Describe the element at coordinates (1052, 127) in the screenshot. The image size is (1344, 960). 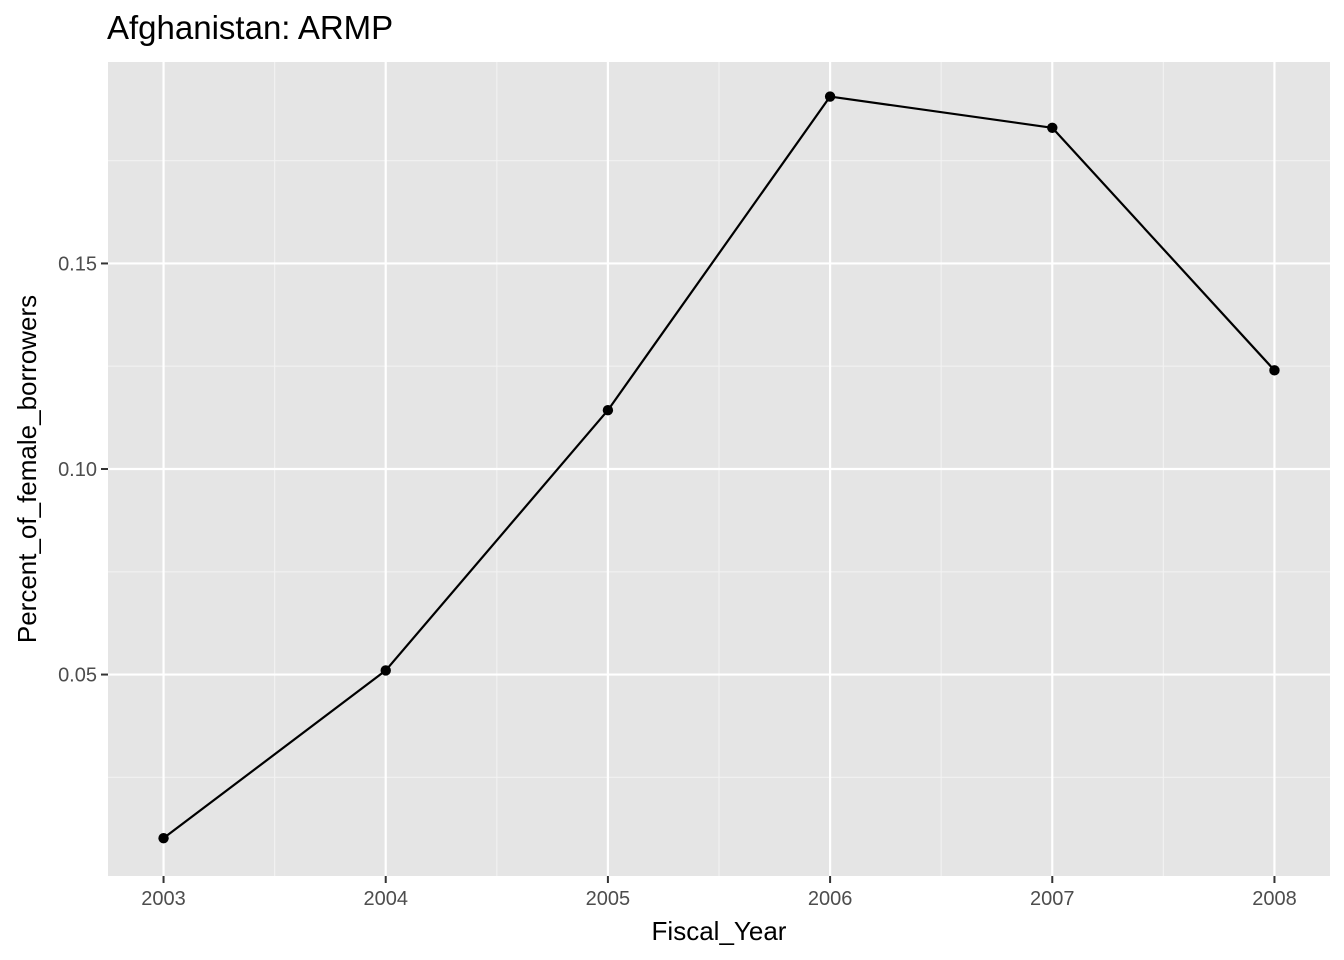
I see `data-point-2007` at that location.